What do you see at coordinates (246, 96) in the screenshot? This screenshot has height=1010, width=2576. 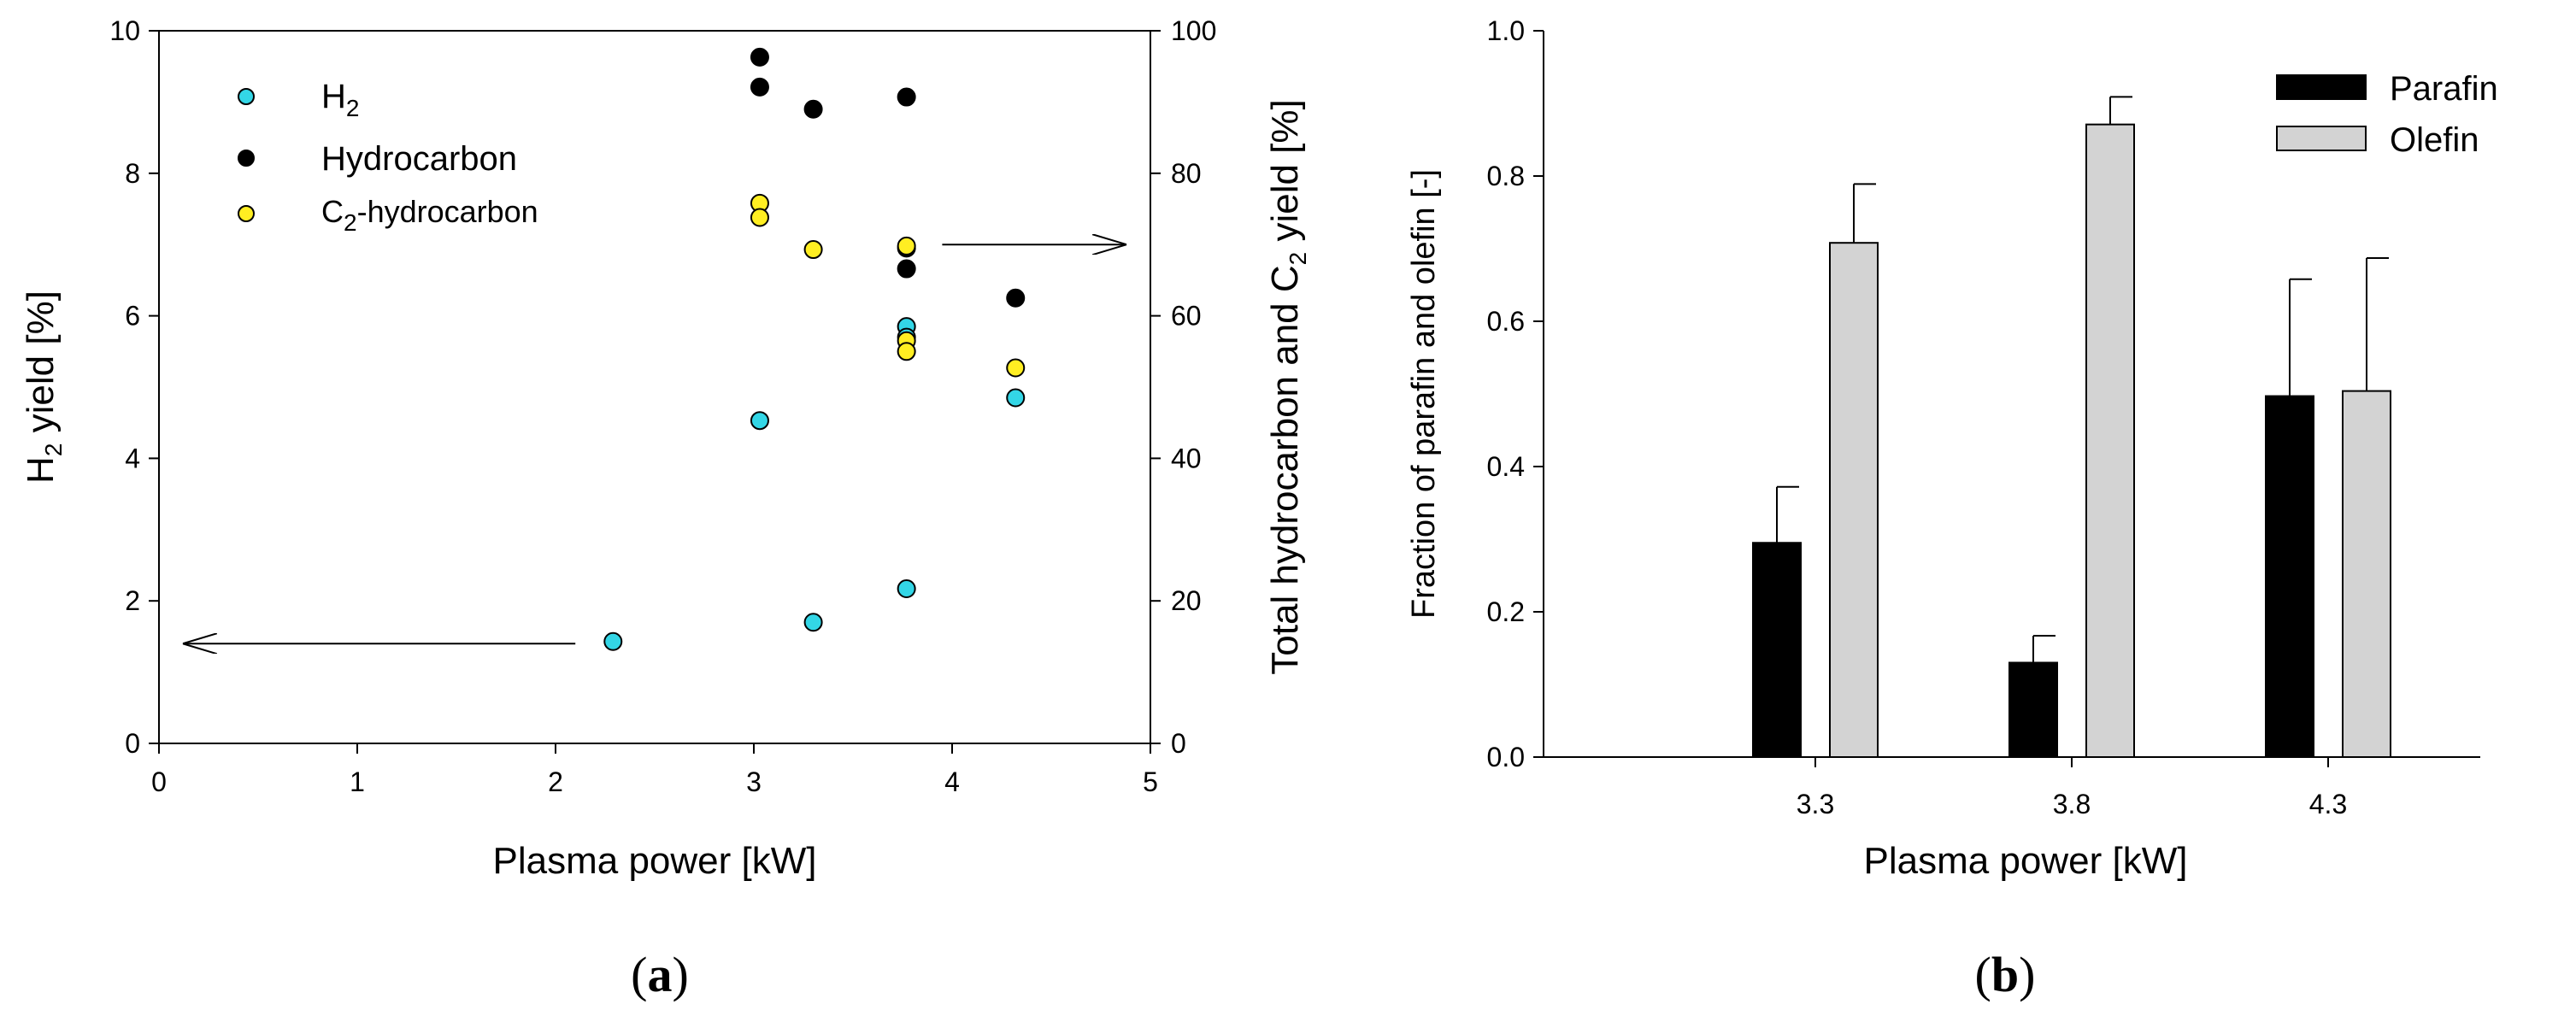 I see `legend-marker-h2` at bounding box center [246, 96].